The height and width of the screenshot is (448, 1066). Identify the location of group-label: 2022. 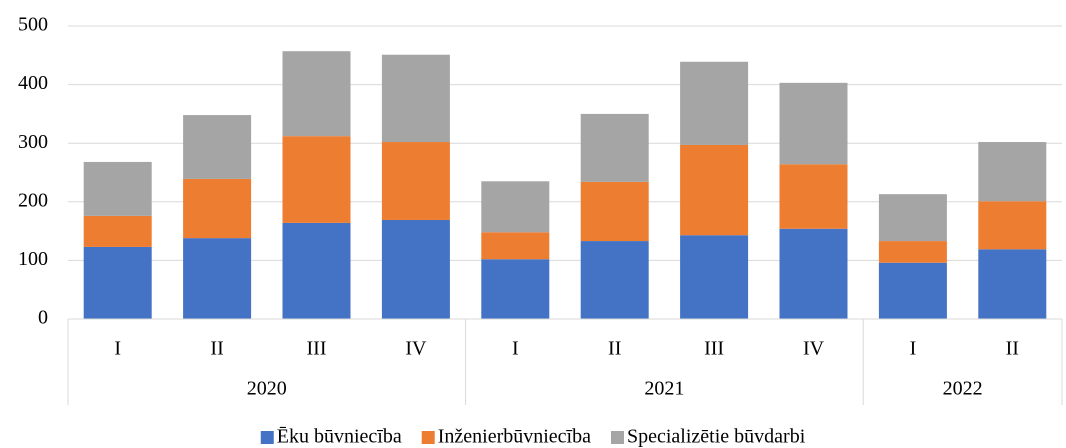
(963, 389).